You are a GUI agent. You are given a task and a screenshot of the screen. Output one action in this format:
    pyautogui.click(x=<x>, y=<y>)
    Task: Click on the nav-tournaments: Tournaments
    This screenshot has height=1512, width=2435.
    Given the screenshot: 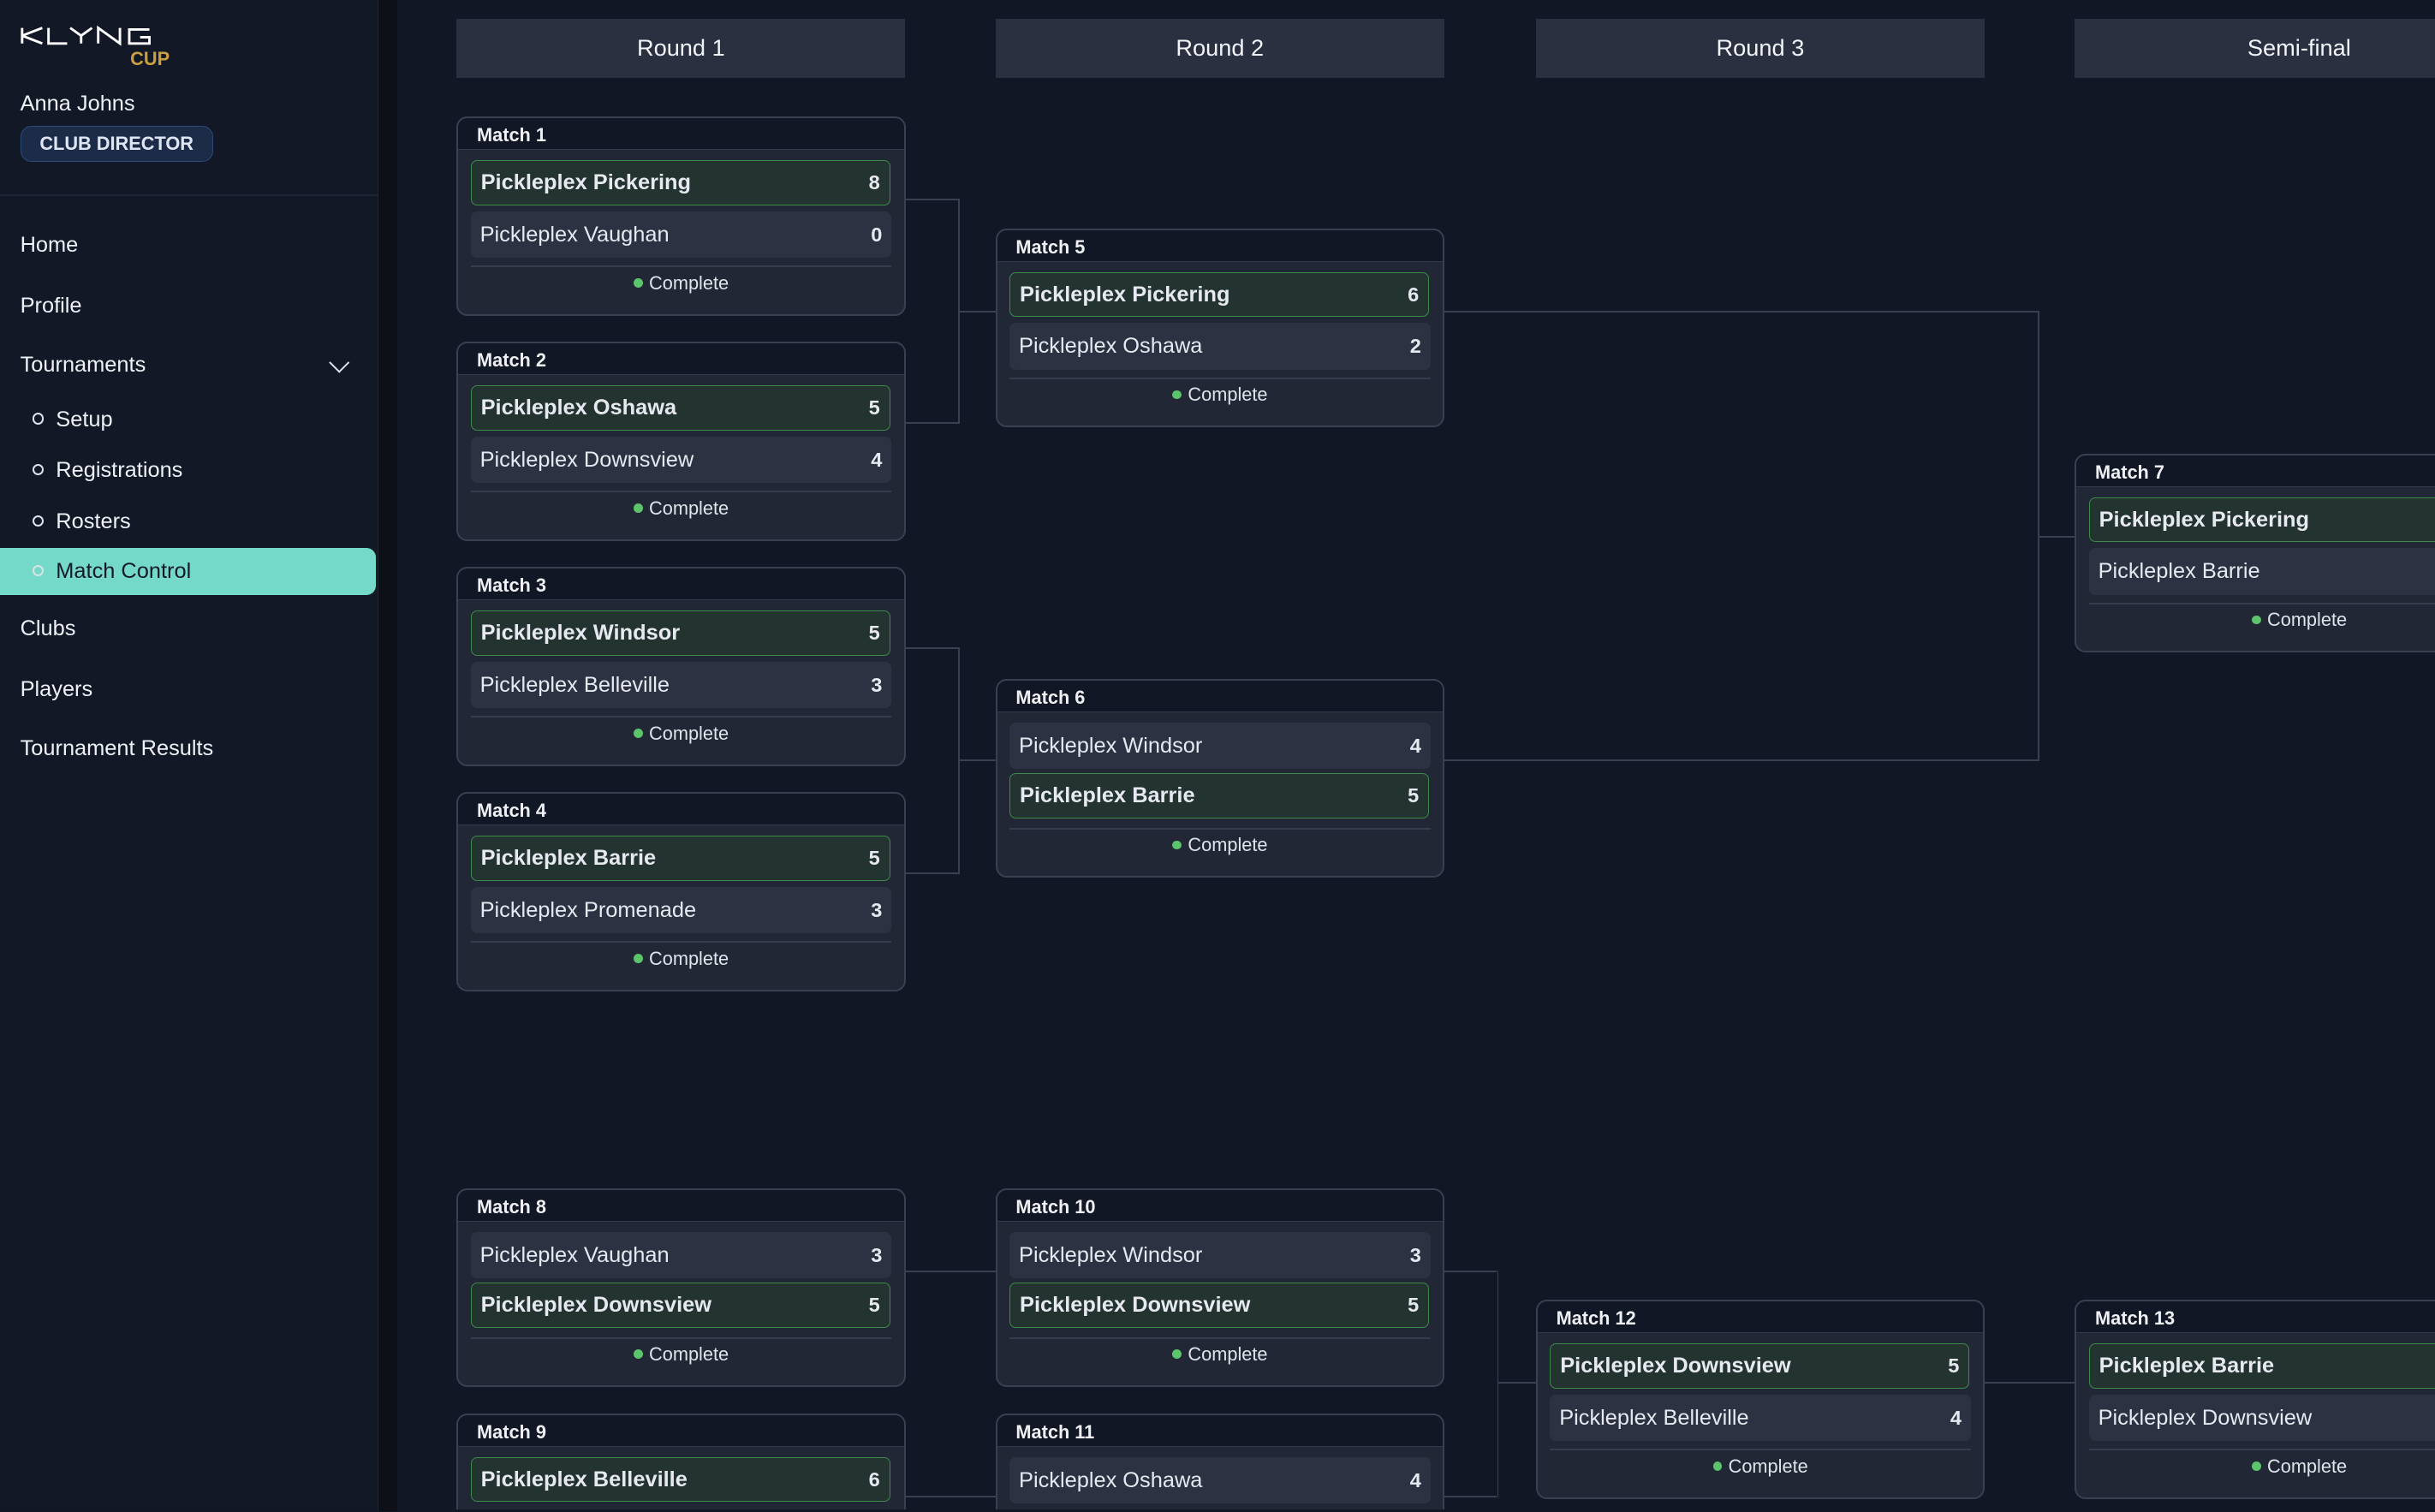 What is the action you would take?
    pyautogui.click(x=83, y=364)
    